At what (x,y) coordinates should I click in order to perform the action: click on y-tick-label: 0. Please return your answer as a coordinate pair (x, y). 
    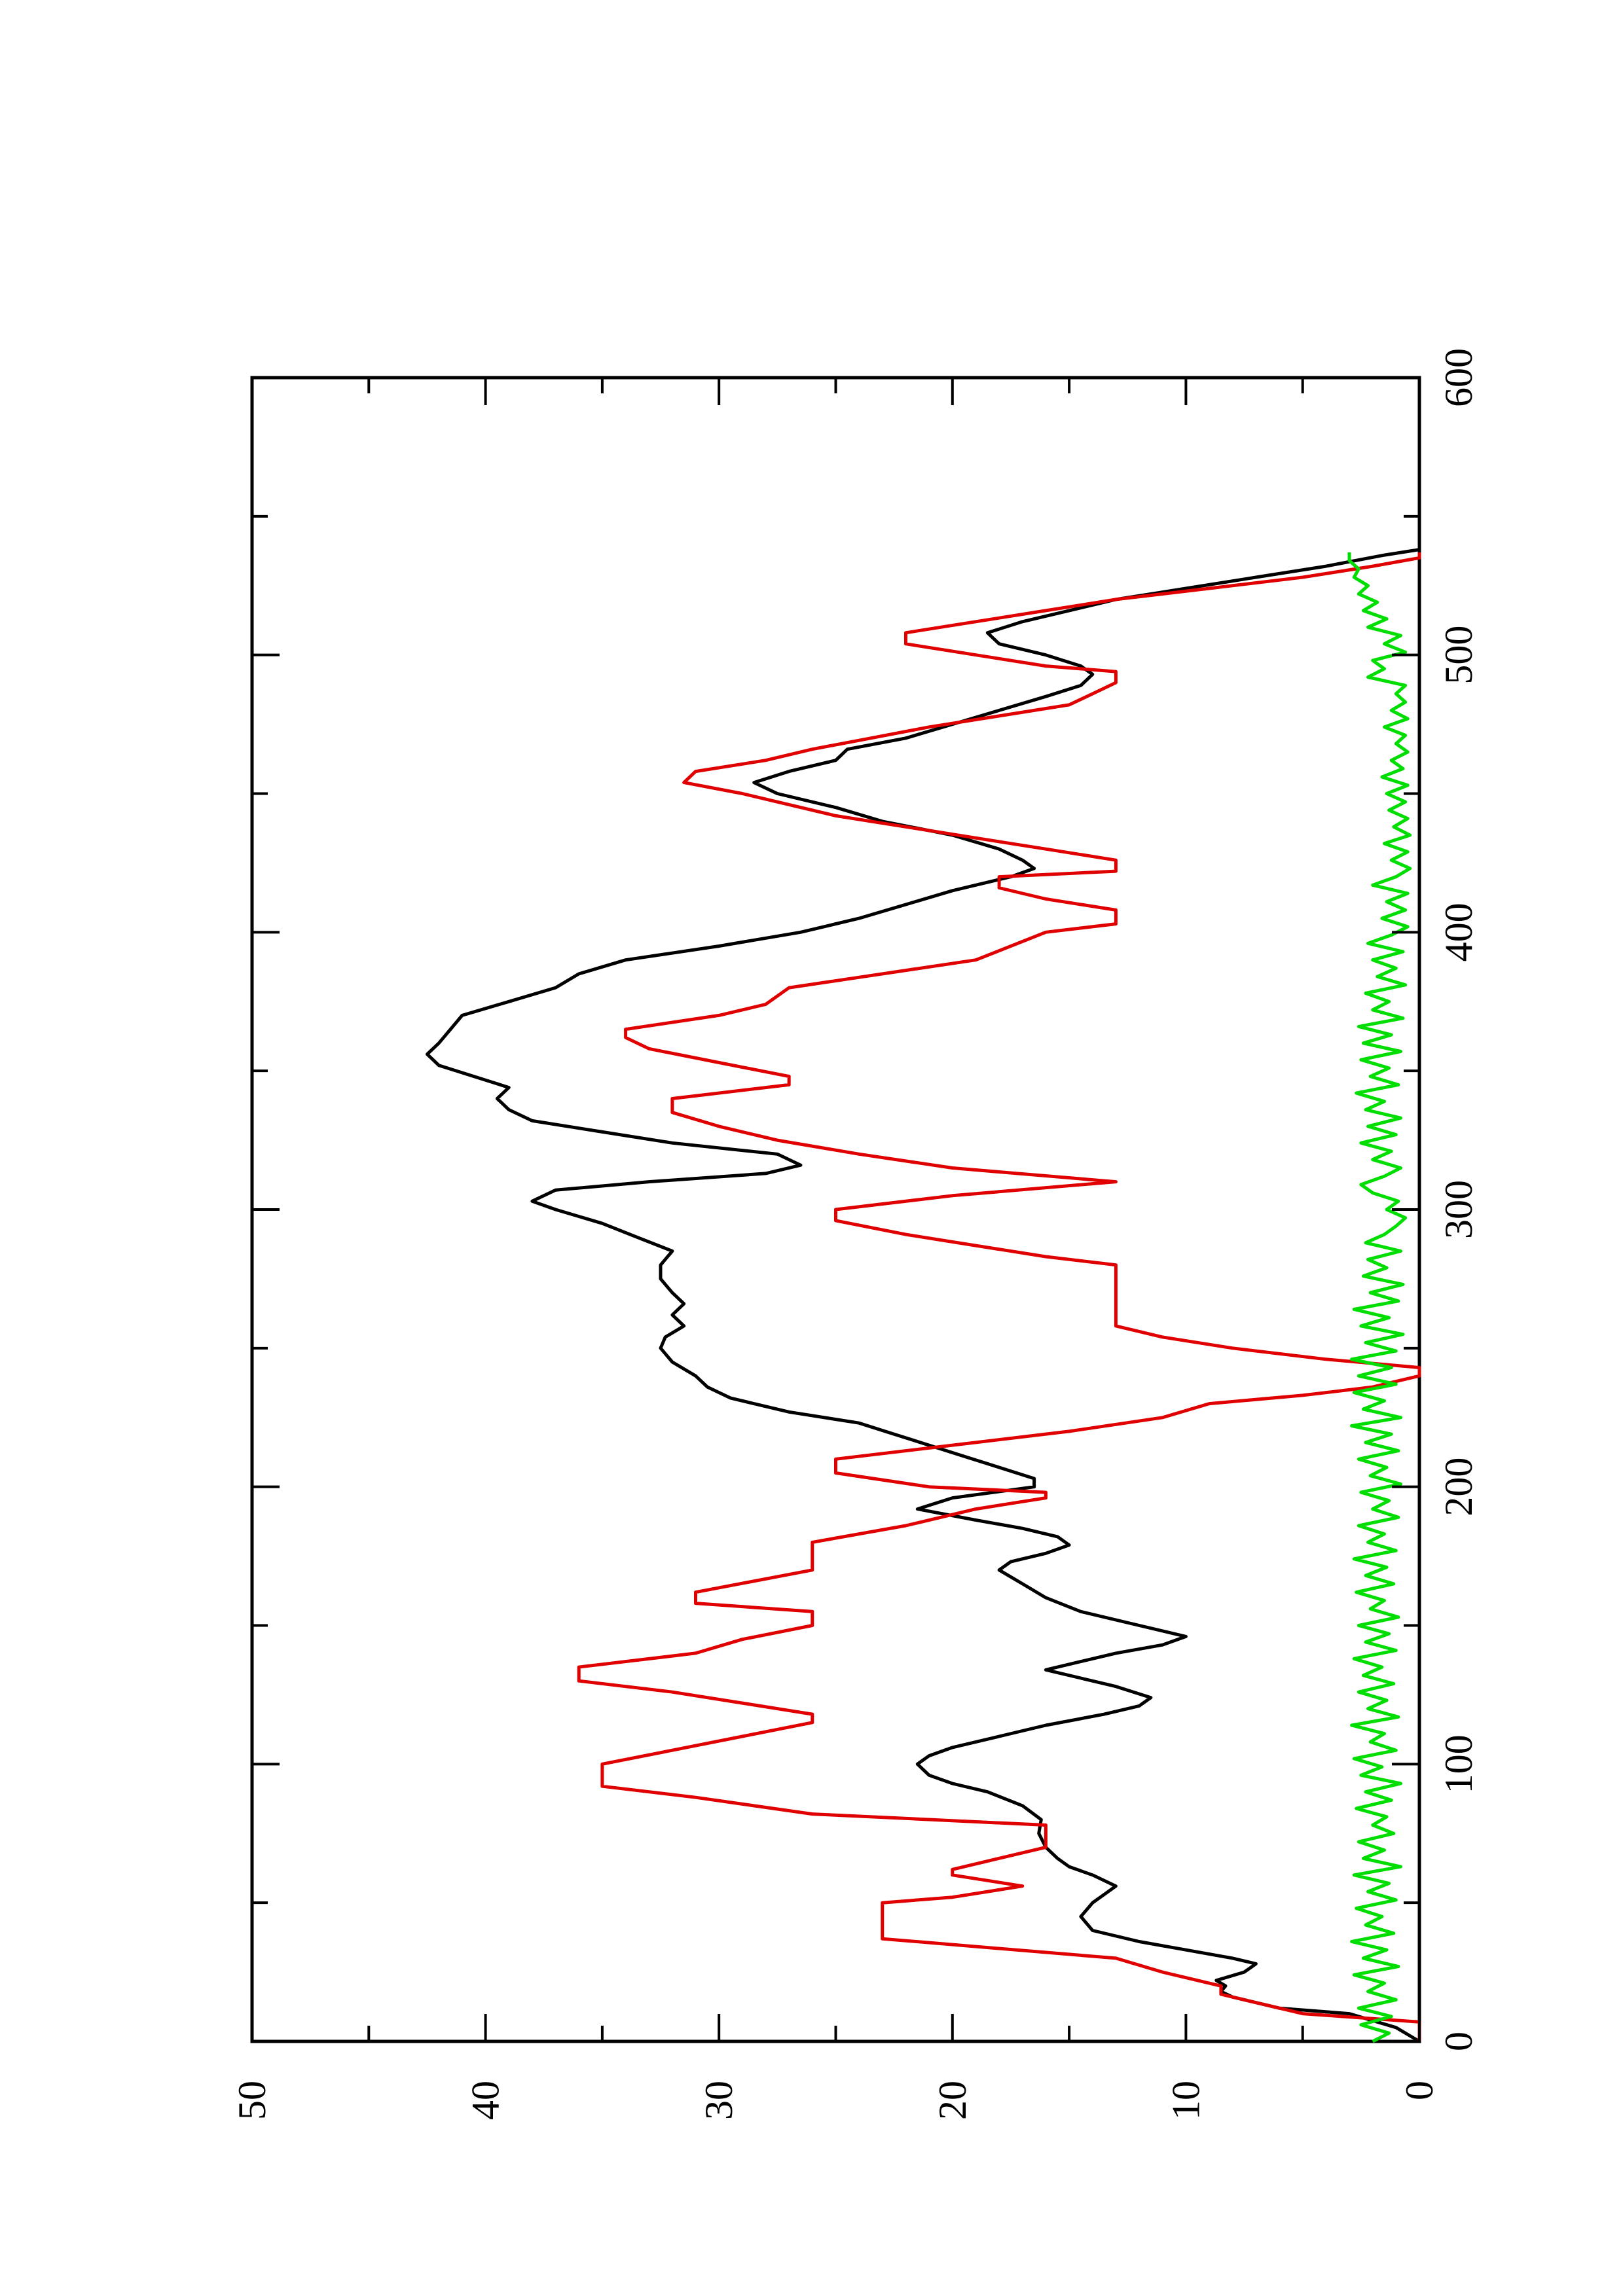
    Looking at the image, I should click on (1419, 2090).